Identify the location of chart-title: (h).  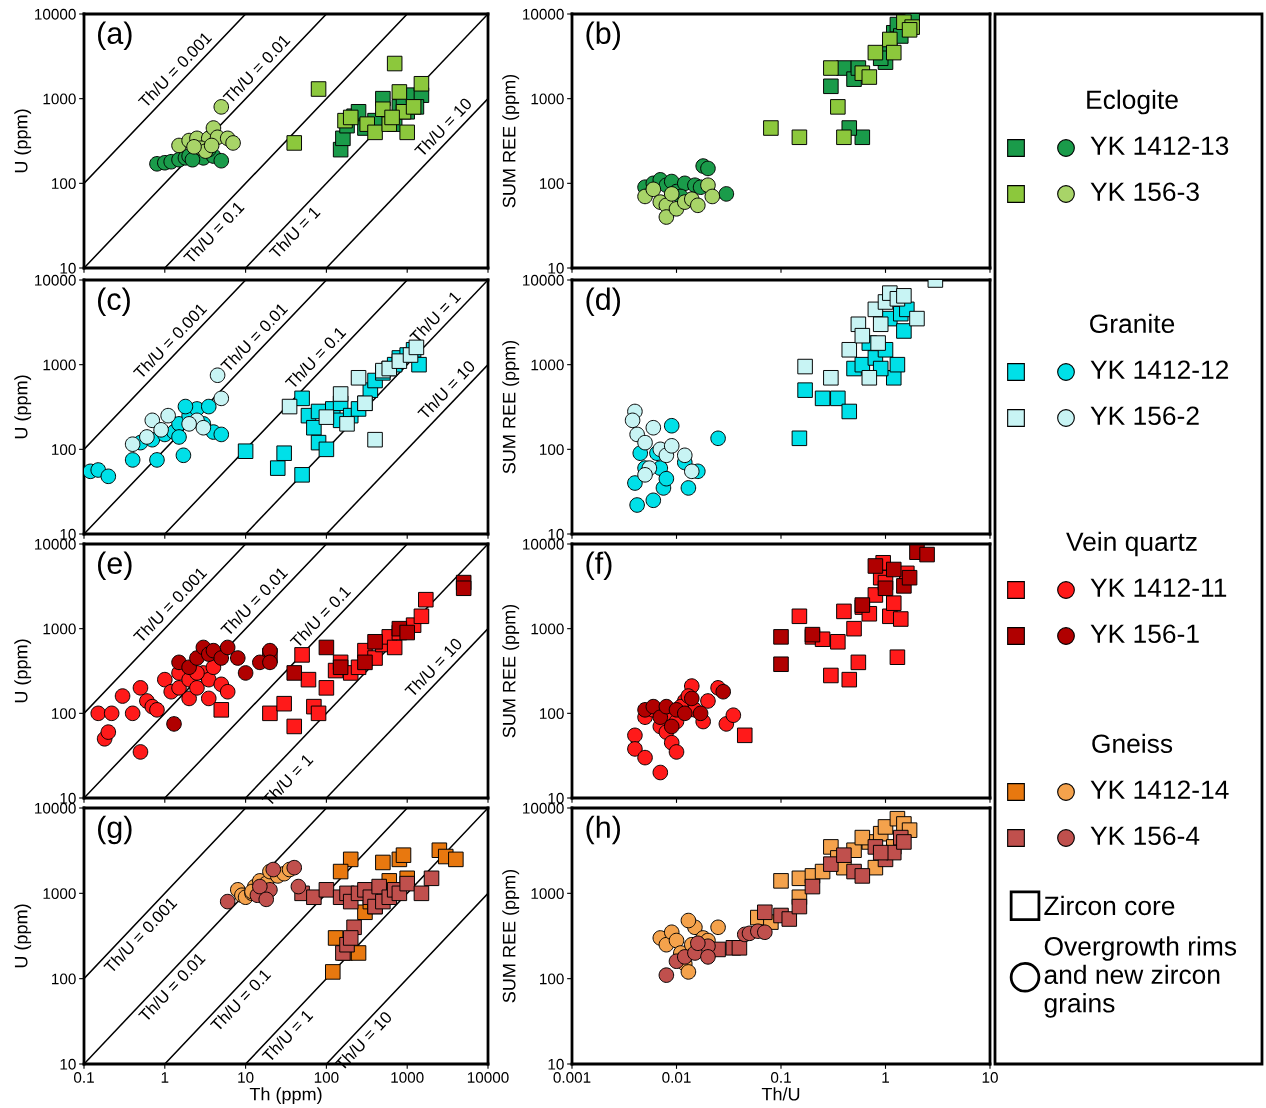
(603, 830).